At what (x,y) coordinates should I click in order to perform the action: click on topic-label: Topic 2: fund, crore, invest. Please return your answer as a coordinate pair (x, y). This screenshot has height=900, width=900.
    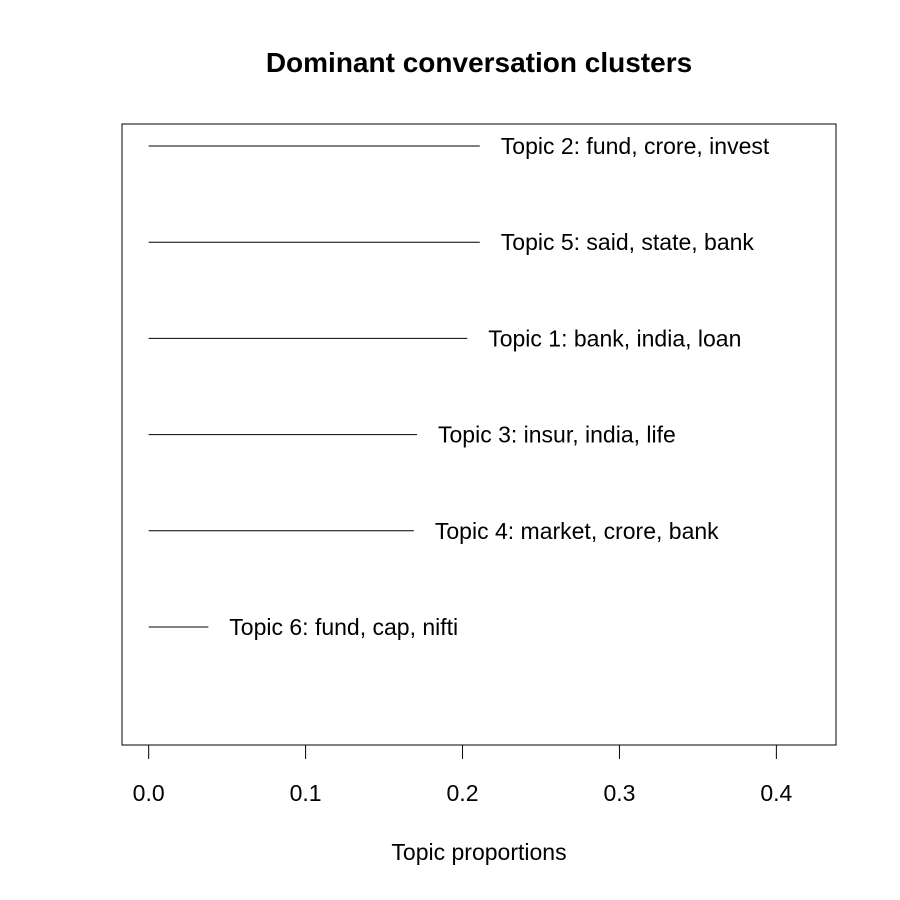
    Looking at the image, I should click on (635, 146).